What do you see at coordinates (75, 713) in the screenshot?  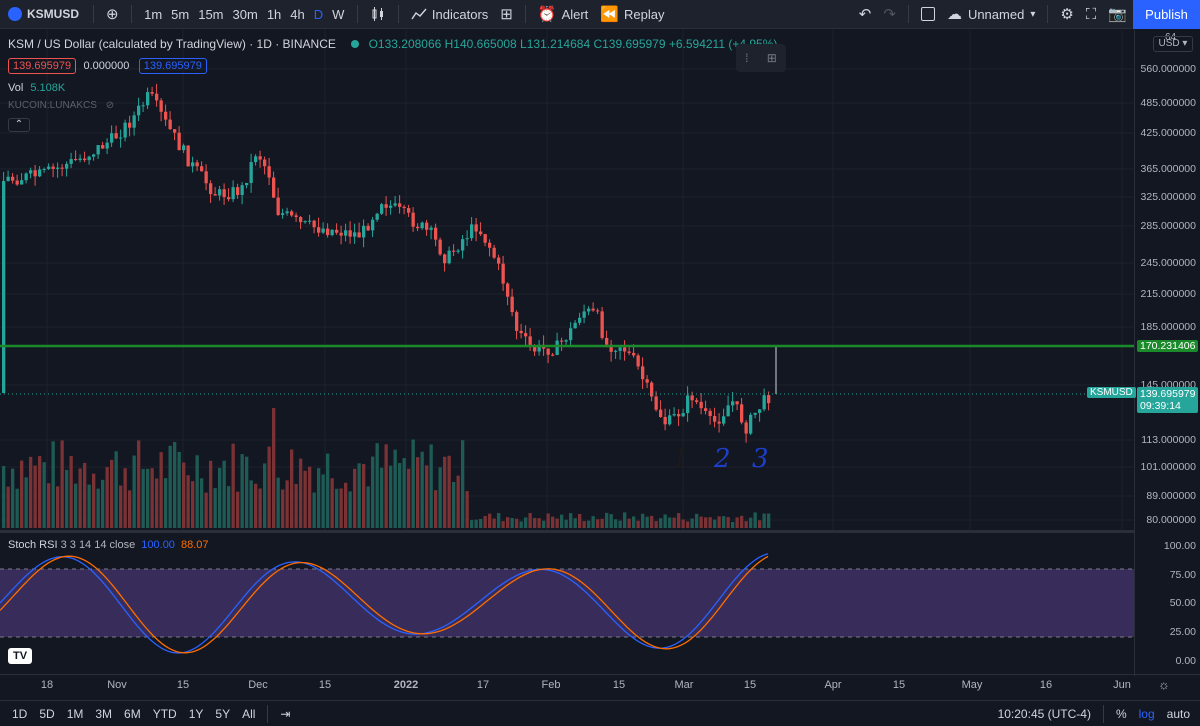 I see `range-1m: 1M` at bounding box center [75, 713].